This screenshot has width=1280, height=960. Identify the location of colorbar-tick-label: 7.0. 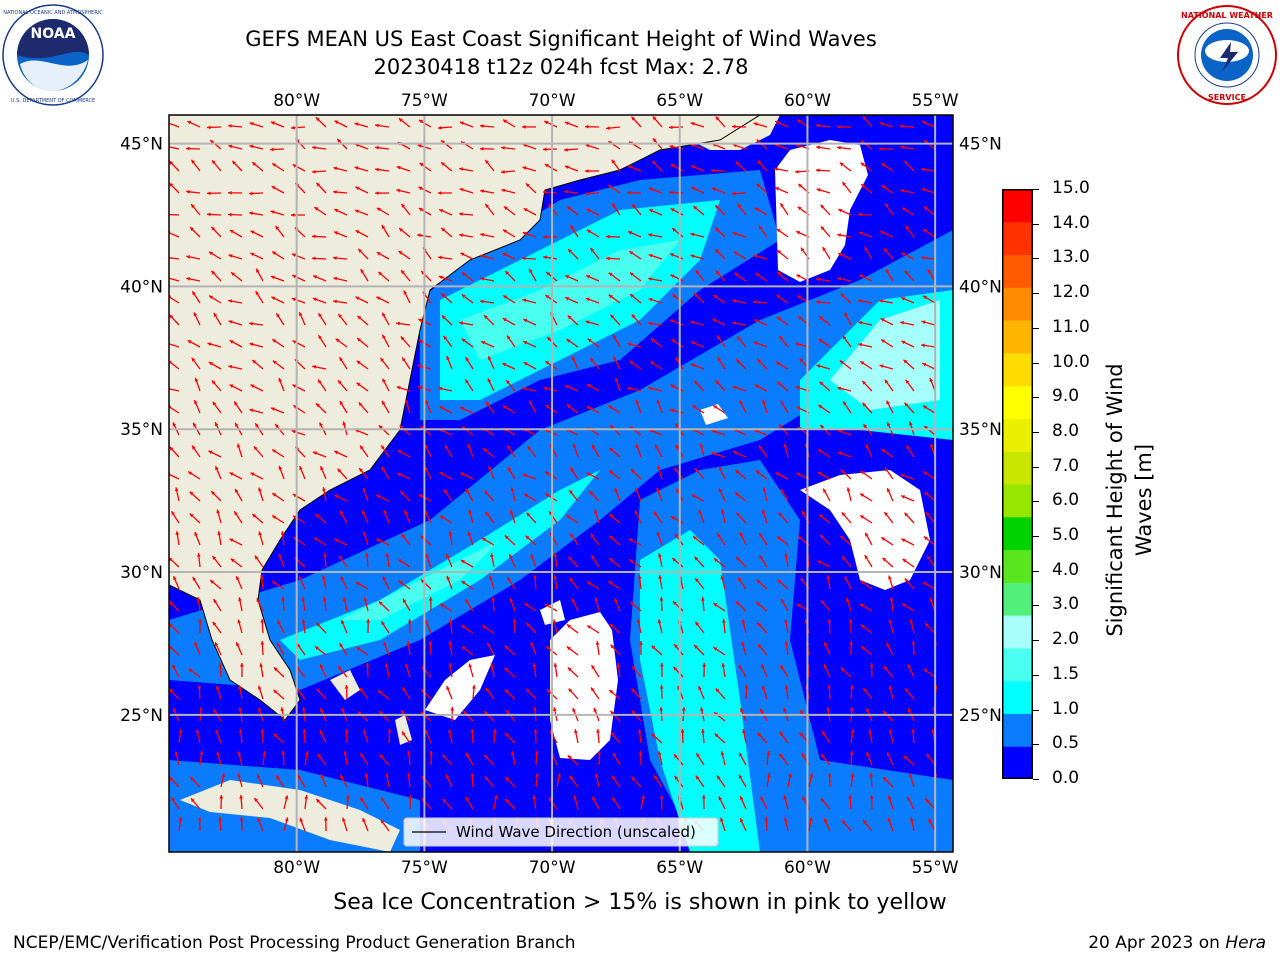
(1066, 465).